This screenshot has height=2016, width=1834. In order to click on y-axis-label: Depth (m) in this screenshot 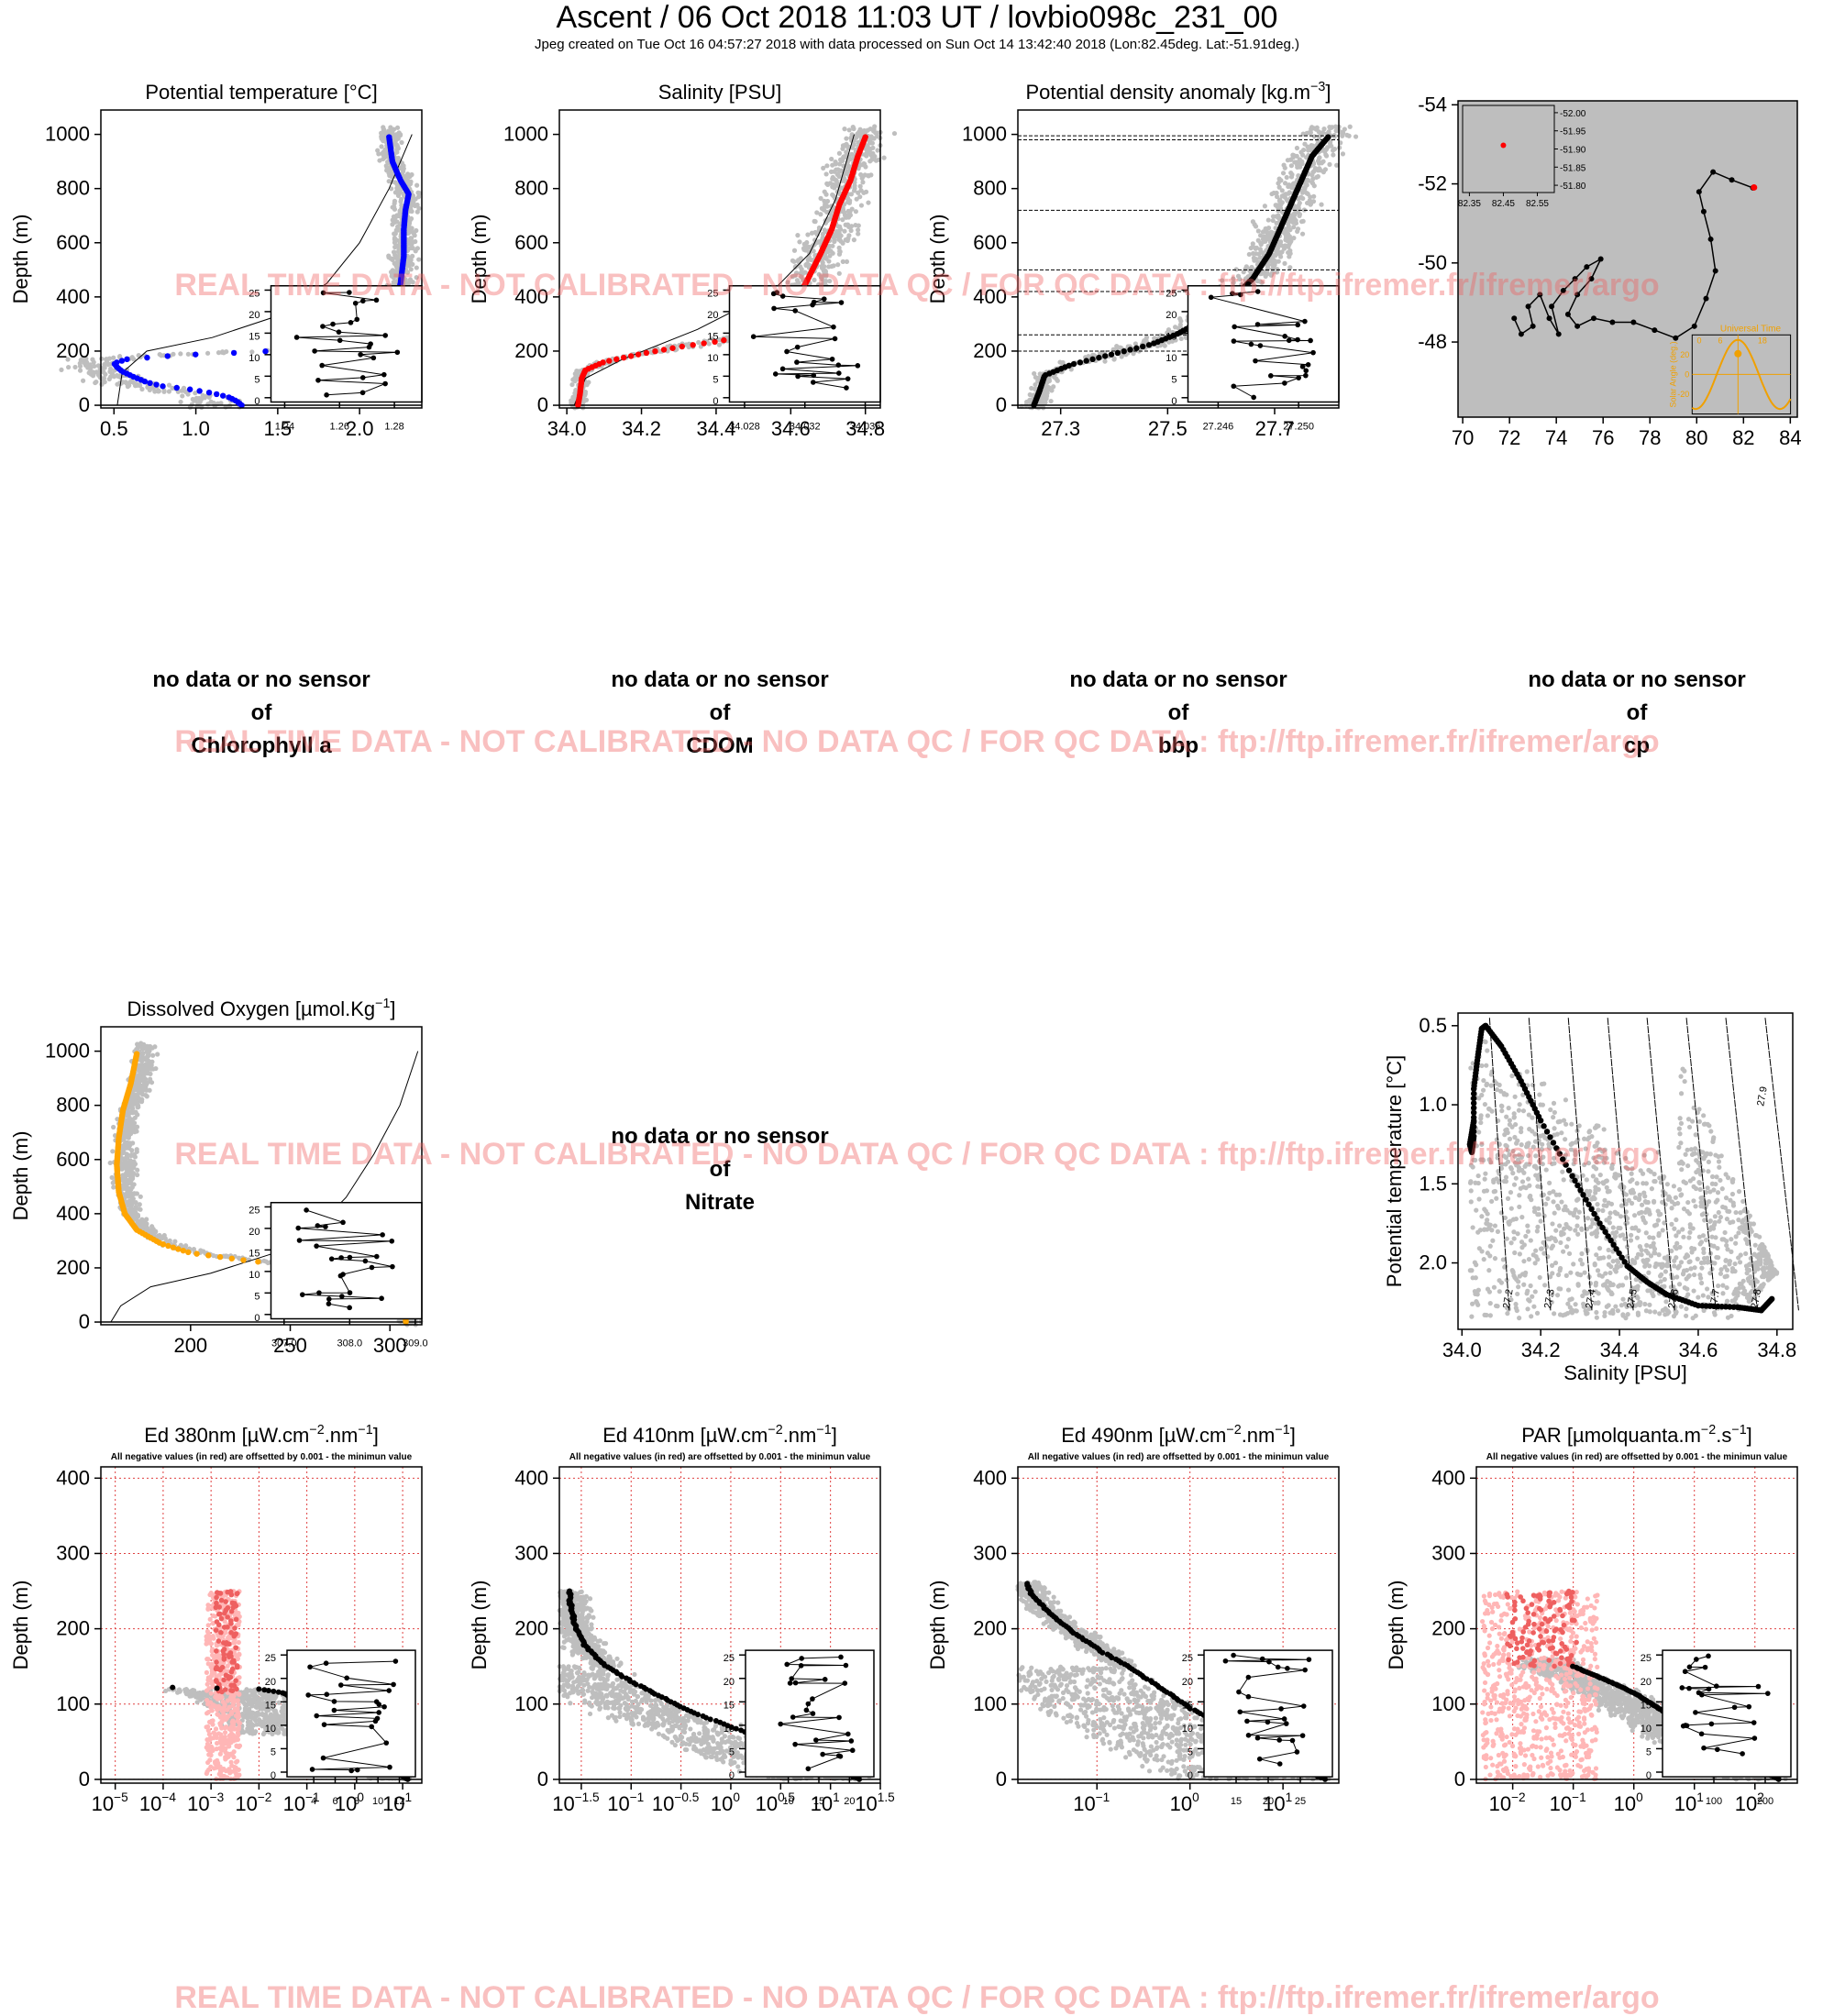, I will do `click(20, 259)`.